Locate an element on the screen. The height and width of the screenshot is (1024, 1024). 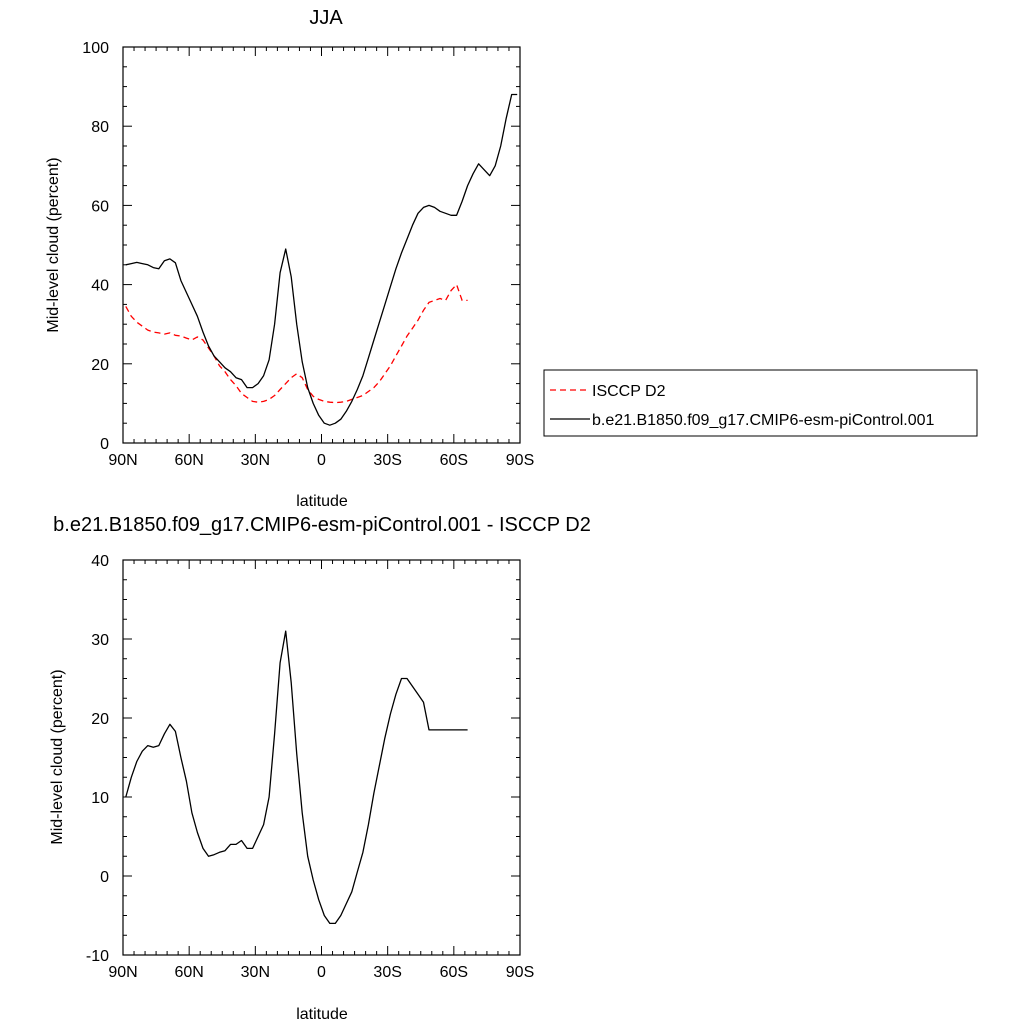
top-x-tick-label: 30S is located at coordinates (387, 460).